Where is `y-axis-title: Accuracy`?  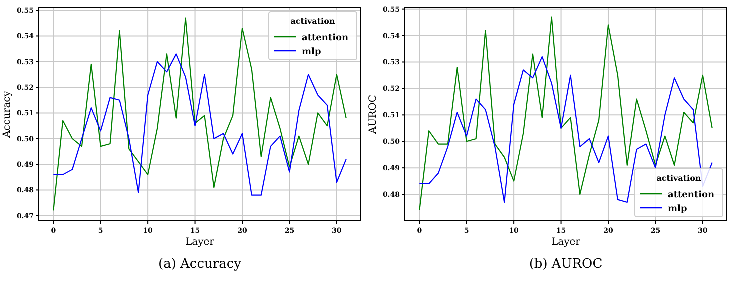 y-axis-title: Accuracy is located at coordinates (7, 114).